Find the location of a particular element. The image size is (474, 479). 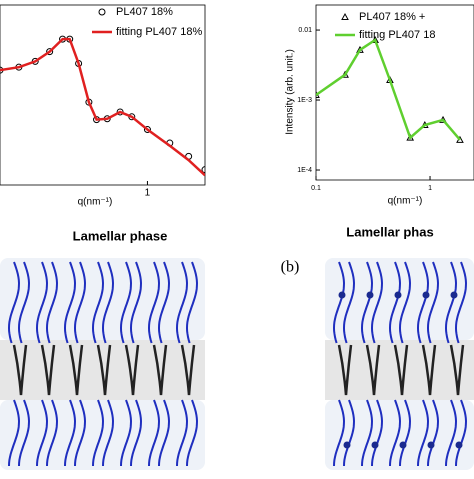

y-tick-label: 1E-3 is located at coordinates (304, 100).